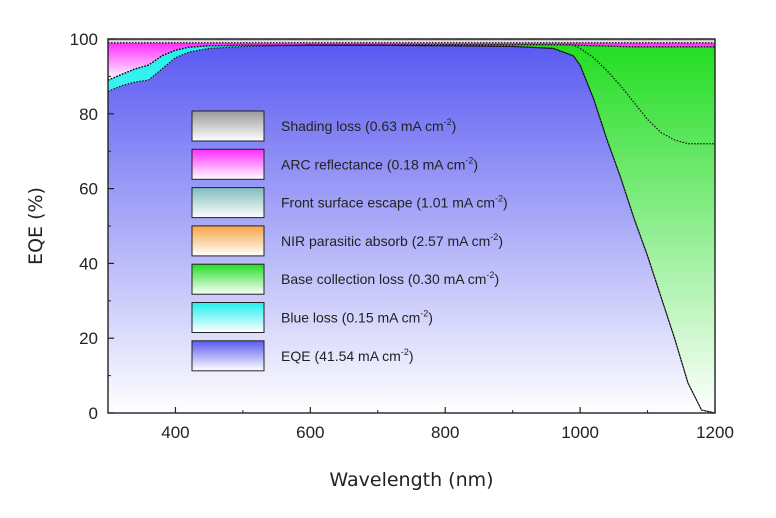 The height and width of the screenshot is (518, 776). I want to click on y-tick-label: 0, so click(93, 413).